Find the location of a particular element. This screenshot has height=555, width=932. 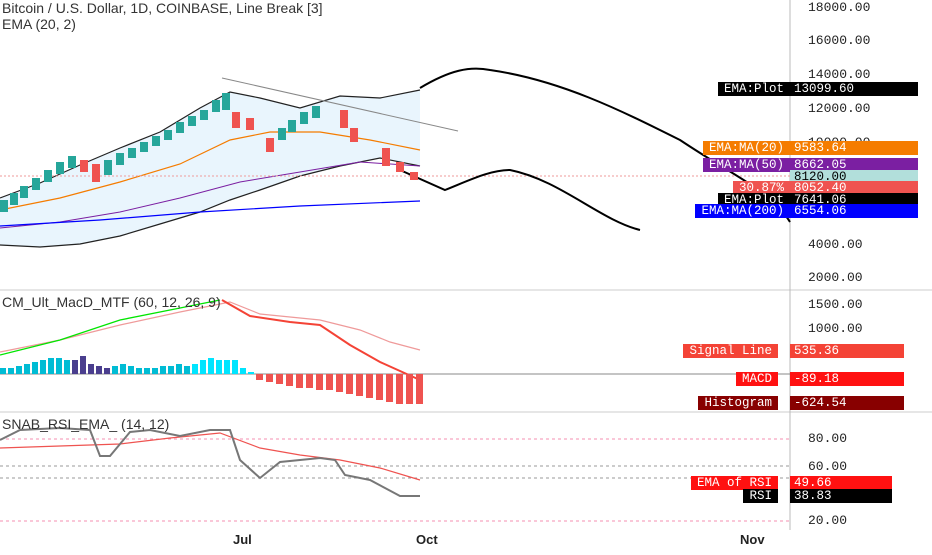

value-tag-value: 7641.06 is located at coordinates (854, 200).